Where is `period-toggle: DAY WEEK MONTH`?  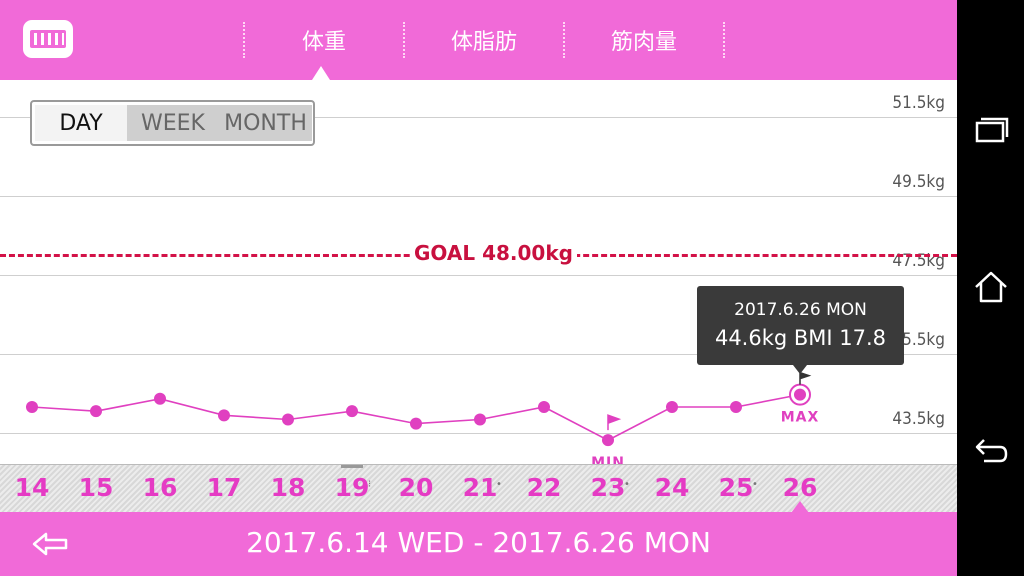
period-toggle: DAY WEEK MONTH is located at coordinates (172, 123).